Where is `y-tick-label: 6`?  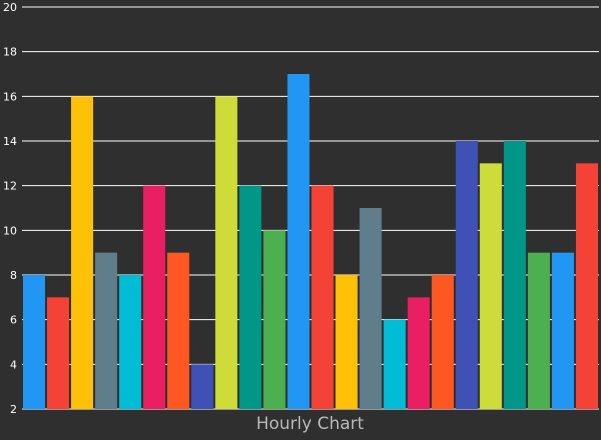 y-tick-label: 6 is located at coordinates (13, 320).